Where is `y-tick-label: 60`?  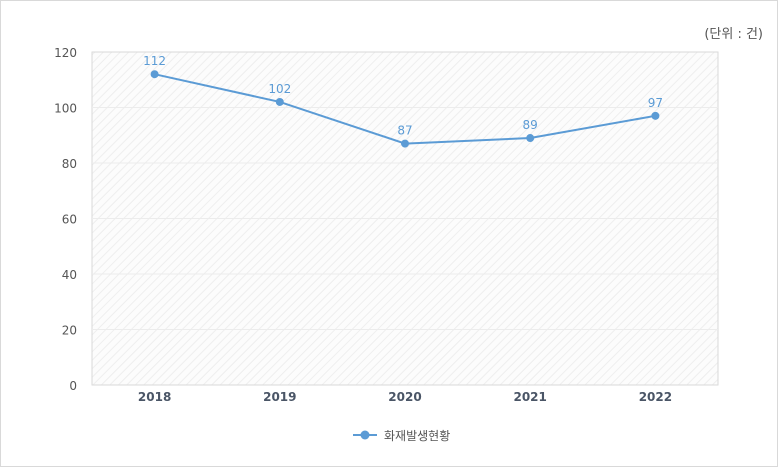 y-tick-label: 60 is located at coordinates (69, 220).